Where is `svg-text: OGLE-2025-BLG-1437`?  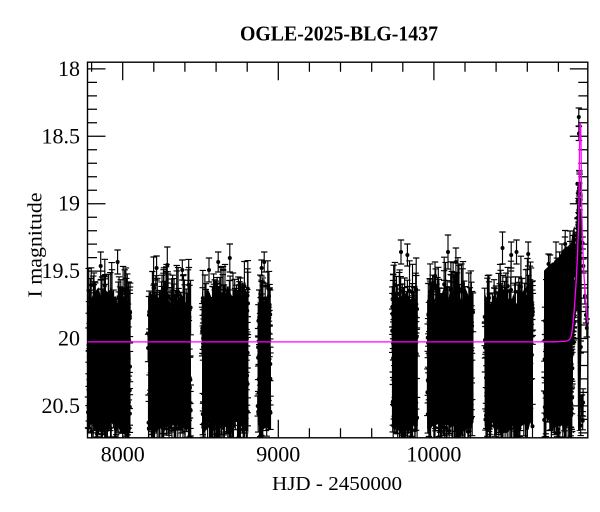
svg-text: OGLE-2025-BLG-1437 is located at coordinates (339, 34).